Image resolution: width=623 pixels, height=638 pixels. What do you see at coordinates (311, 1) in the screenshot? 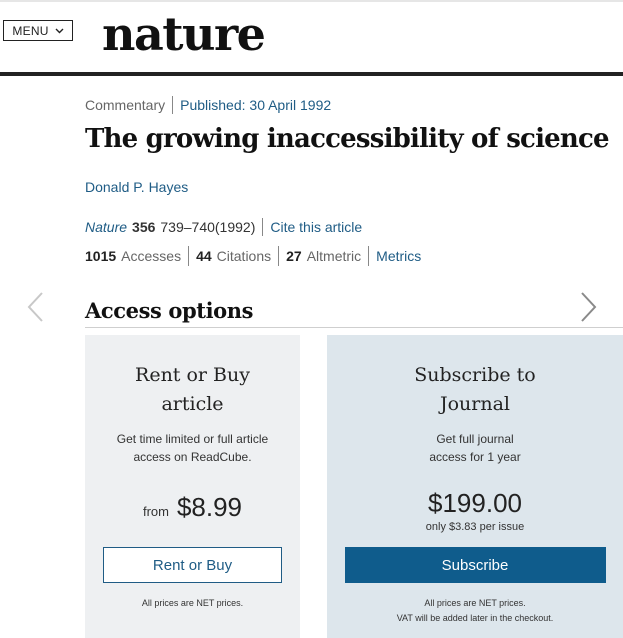
I see `top-border` at bounding box center [311, 1].